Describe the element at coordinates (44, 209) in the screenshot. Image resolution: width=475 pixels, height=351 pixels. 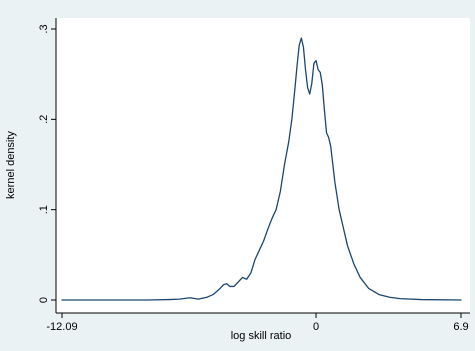
I see `y-tick-label-1: .1` at that location.